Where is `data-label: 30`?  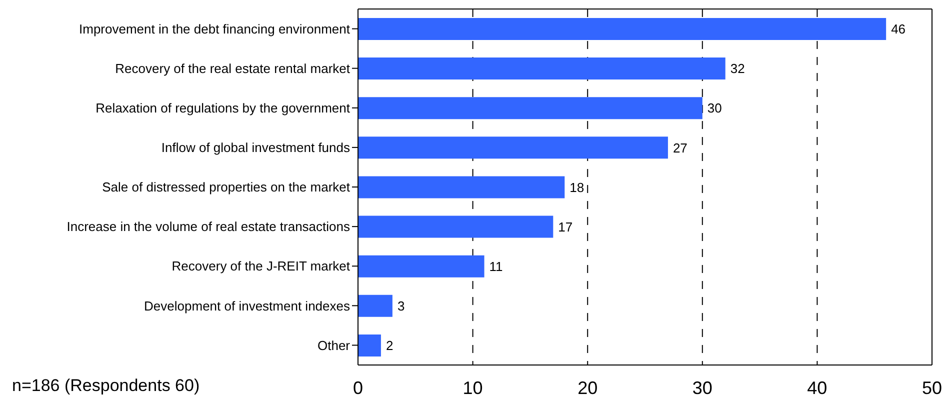 data-label: 30 is located at coordinates (714, 108).